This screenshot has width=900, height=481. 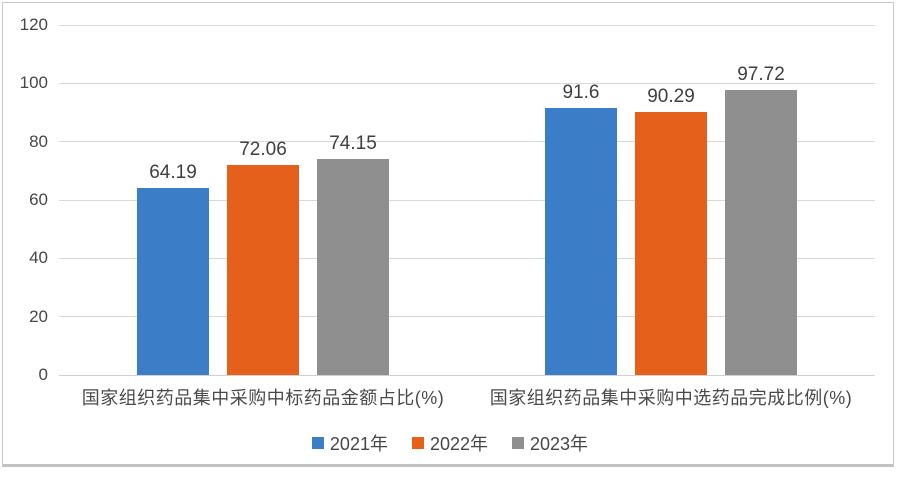 What do you see at coordinates (761, 232) in the screenshot?
I see `bar-2023年-cat2` at bounding box center [761, 232].